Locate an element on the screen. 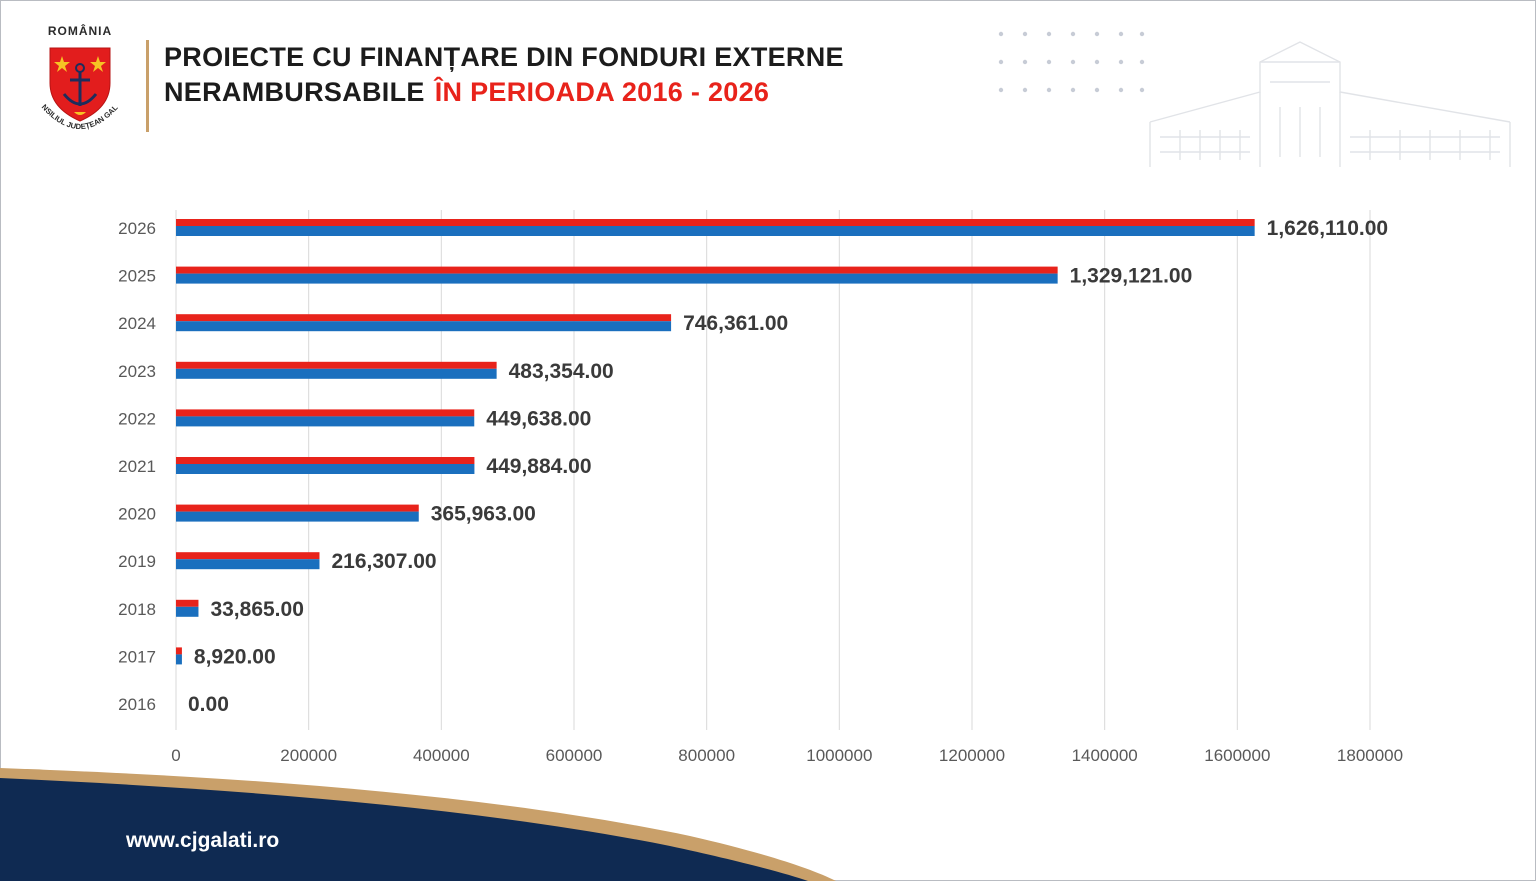 Image resolution: width=1536 pixels, height=881 pixels. y-tick-label: 2017 is located at coordinates (137, 656).